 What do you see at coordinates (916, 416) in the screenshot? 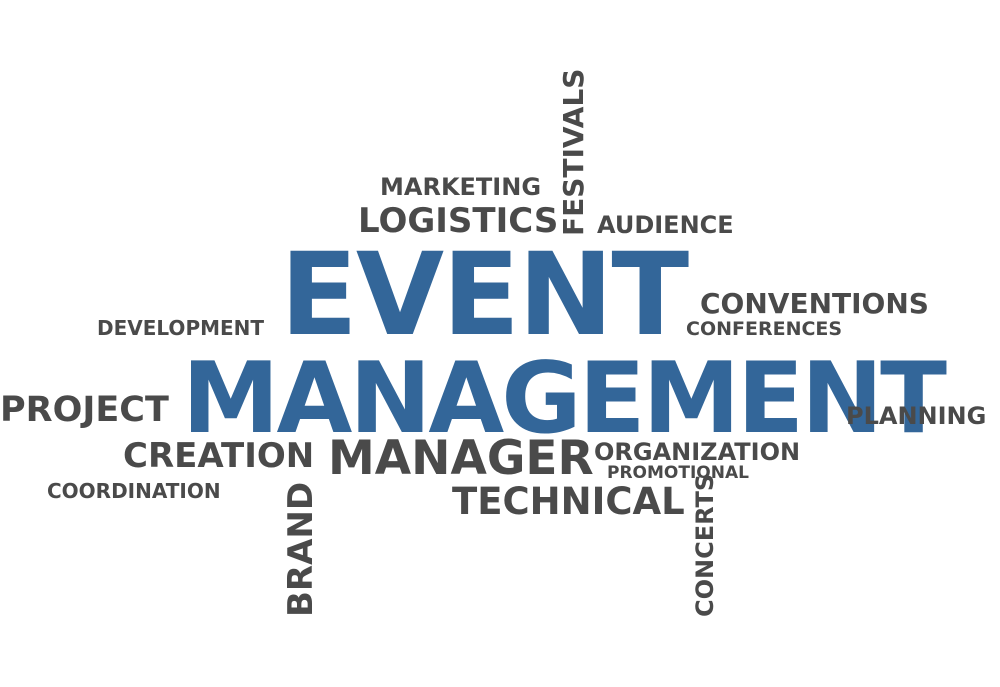
I see `word-planning: PLANNING` at bounding box center [916, 416].